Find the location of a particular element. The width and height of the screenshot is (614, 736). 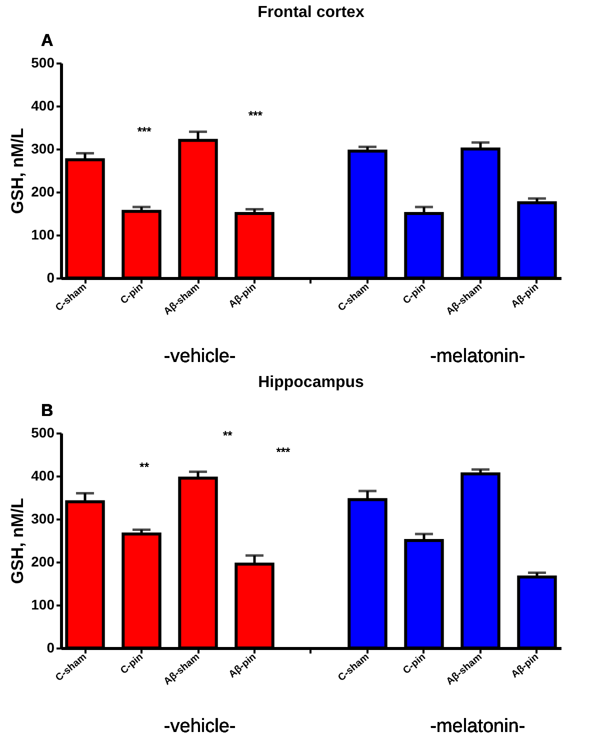

chart-title: Frontal cortex is located at coordinates (311, 12).